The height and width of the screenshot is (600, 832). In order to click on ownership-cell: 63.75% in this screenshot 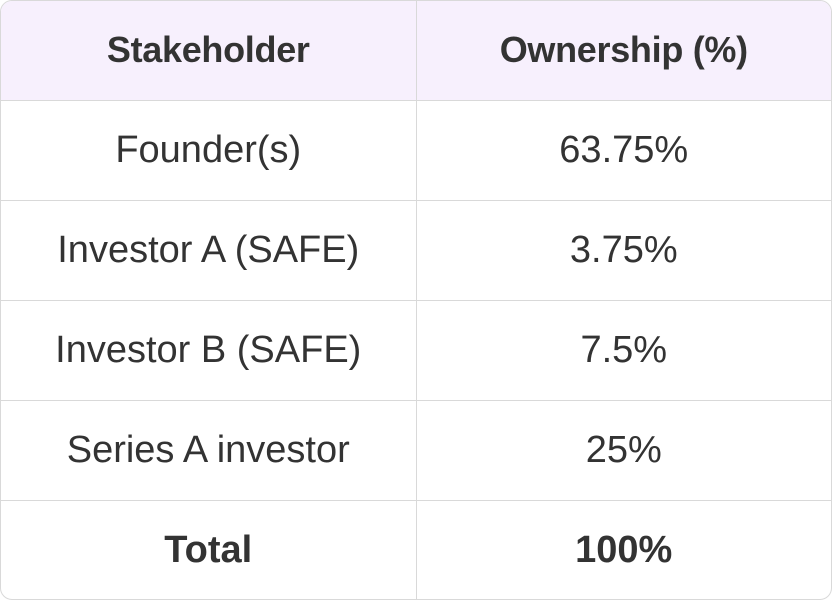, I will do `click(623, 150)`.